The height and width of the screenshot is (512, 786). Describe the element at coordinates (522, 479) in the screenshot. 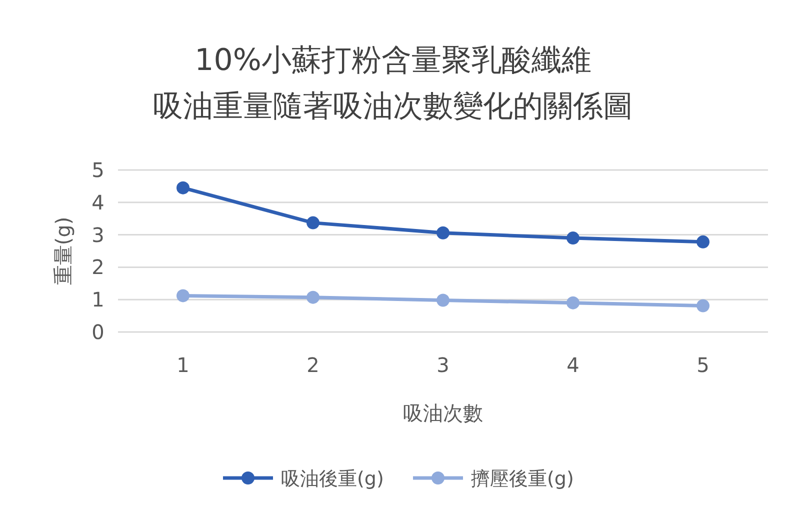

I see `legend-label: 擠壓後重(g)` at that location.